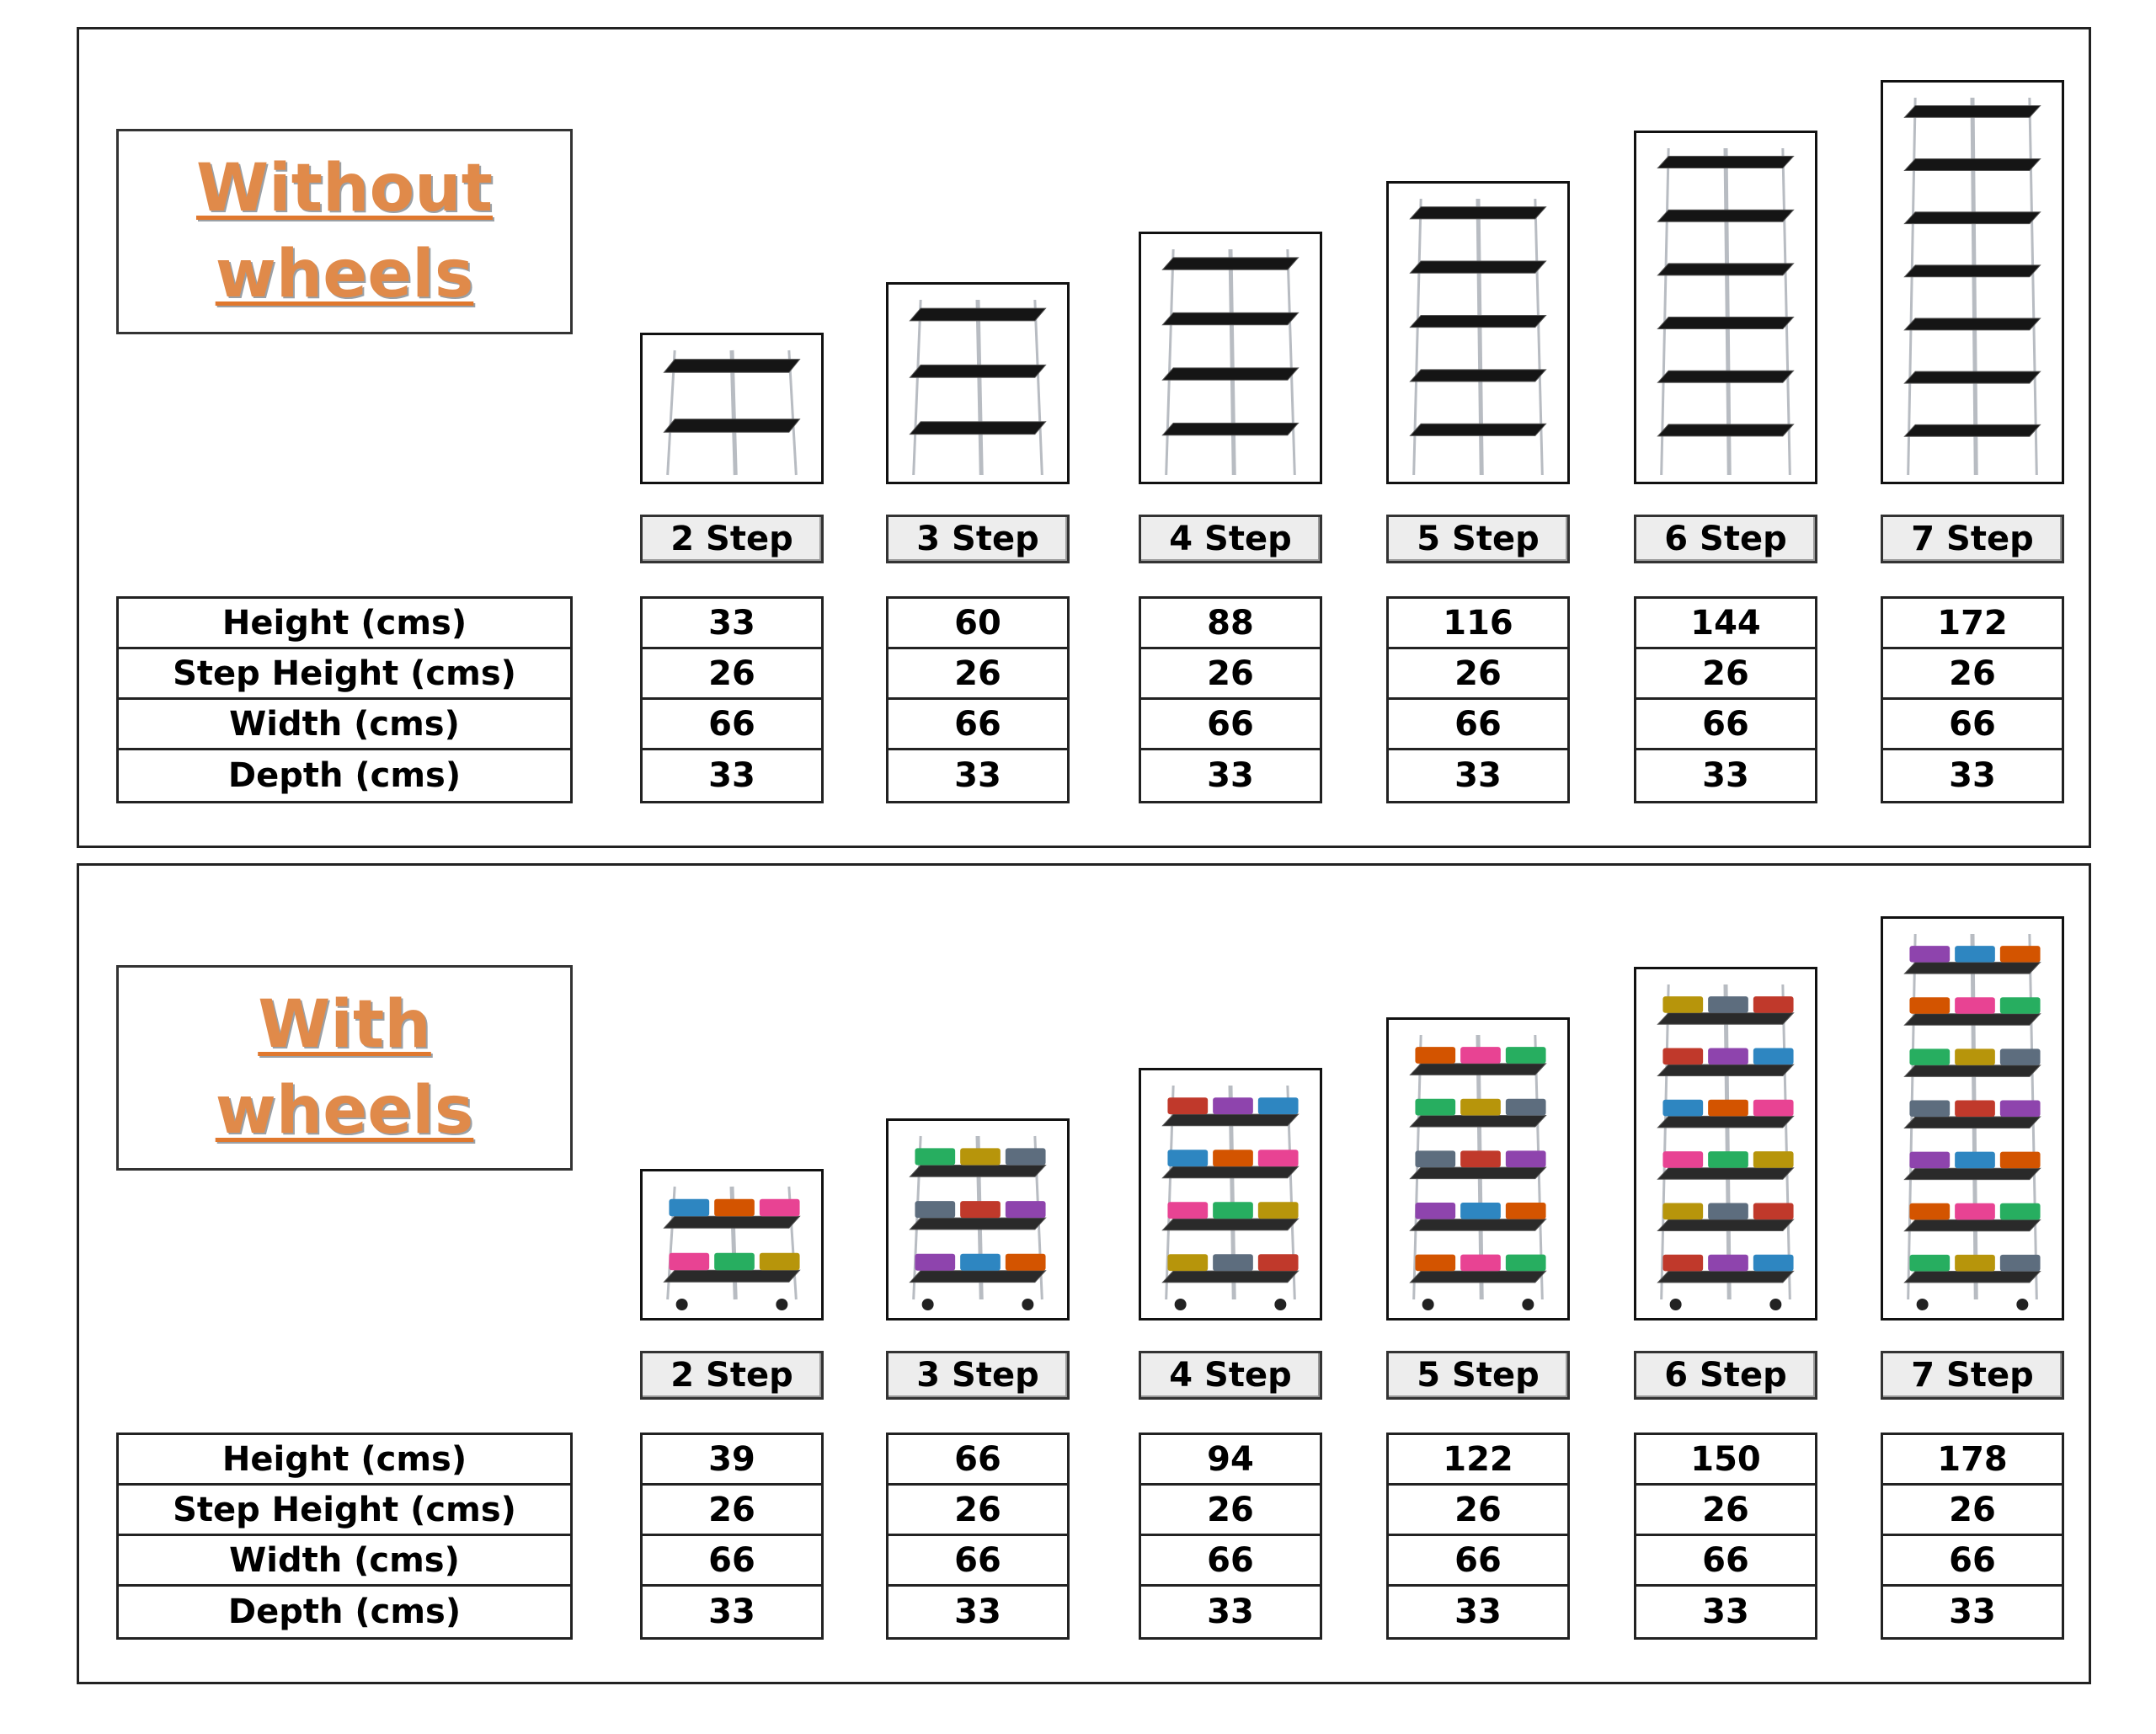 Image resolution: width=2156 pixels, height=1734 pixels. Describe the element at coordinates (344, 274) in the screenshot. I see `section-title-line2: wheels` at that location.